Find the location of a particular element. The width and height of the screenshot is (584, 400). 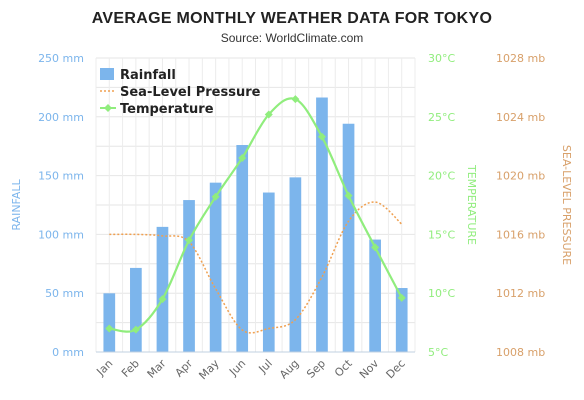

rainfall-tick-label: 250 mm is located at coordinates (61, 58).